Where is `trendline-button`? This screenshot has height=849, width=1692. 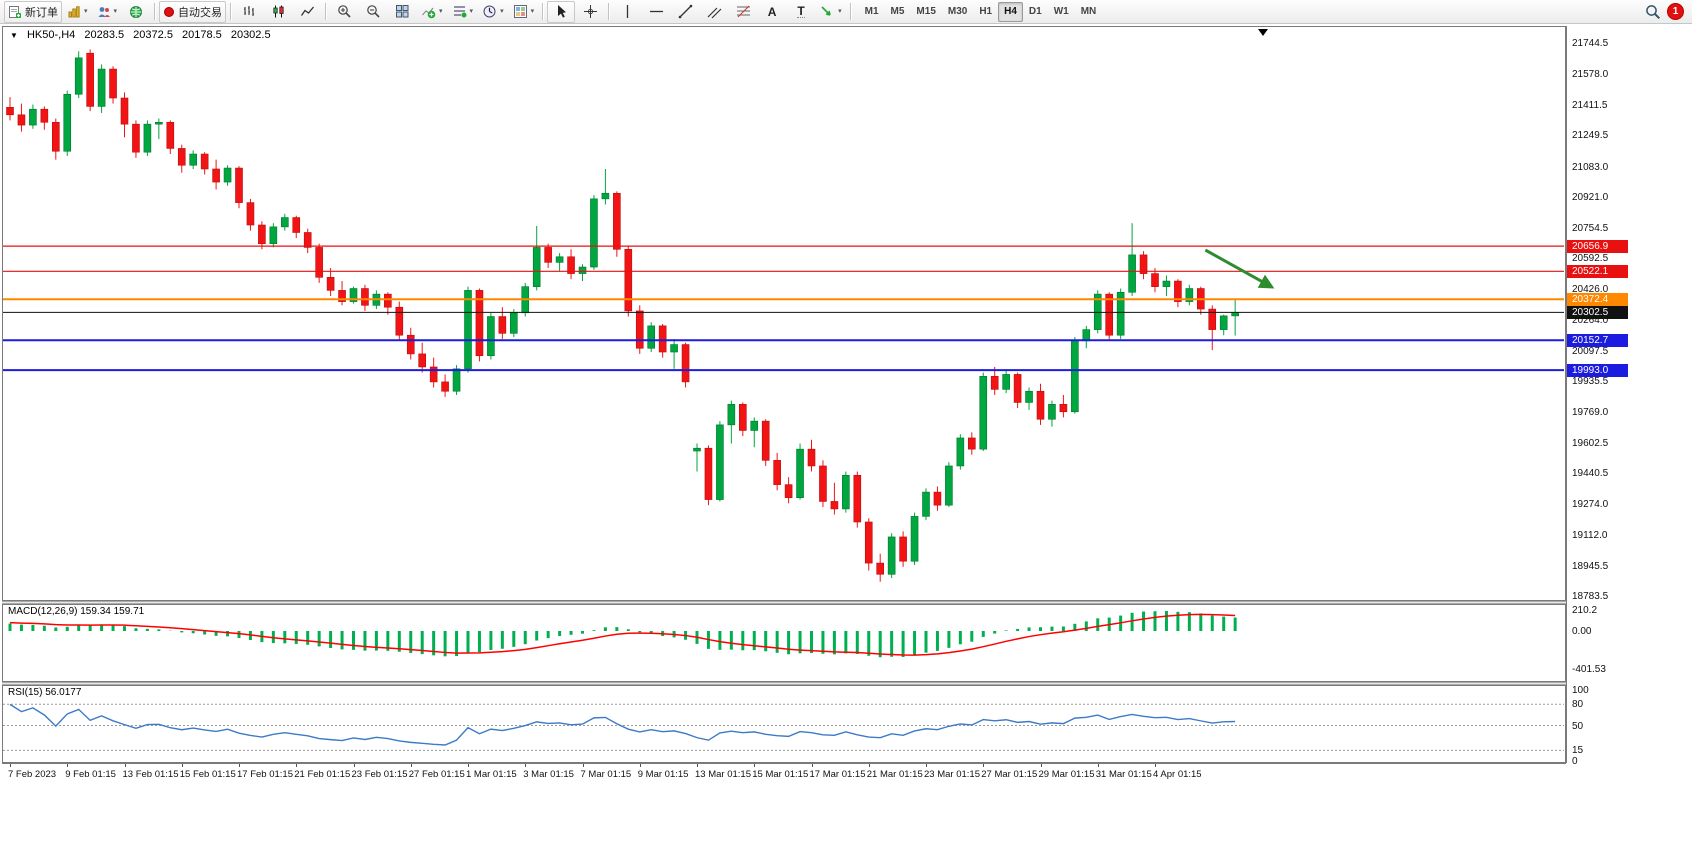 trendline-button is located at coordinates (685, 12).